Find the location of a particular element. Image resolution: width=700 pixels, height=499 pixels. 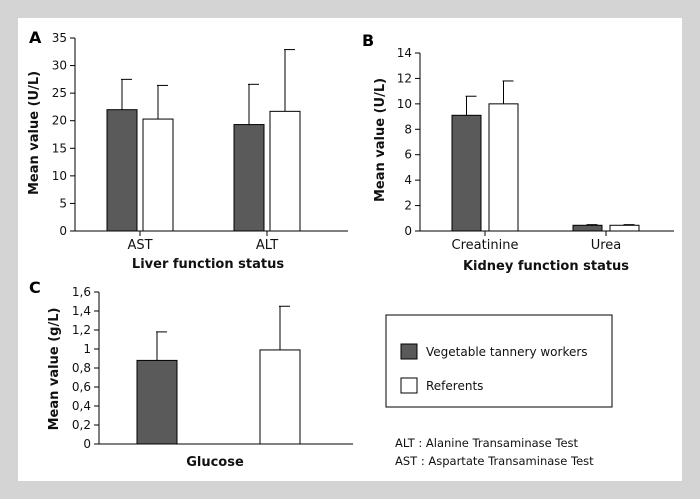

note-alt: ALT : Alanine Transaminase Test is located at coordinates (487, 443).